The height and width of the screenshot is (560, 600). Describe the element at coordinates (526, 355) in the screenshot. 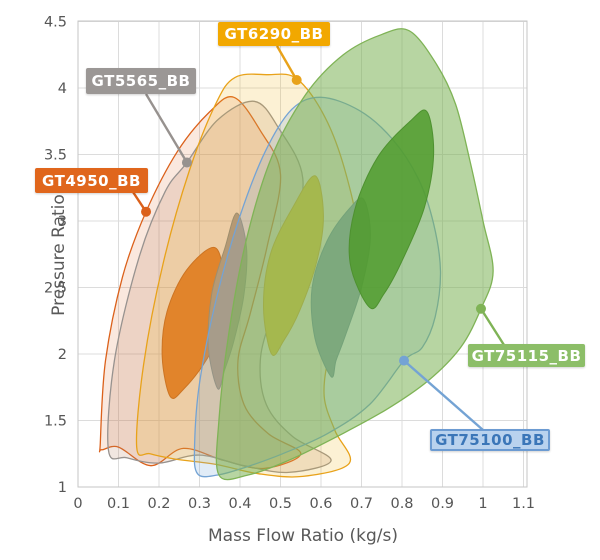

I see `series-label-gt75115-bb: GT75115_BB` at that location.